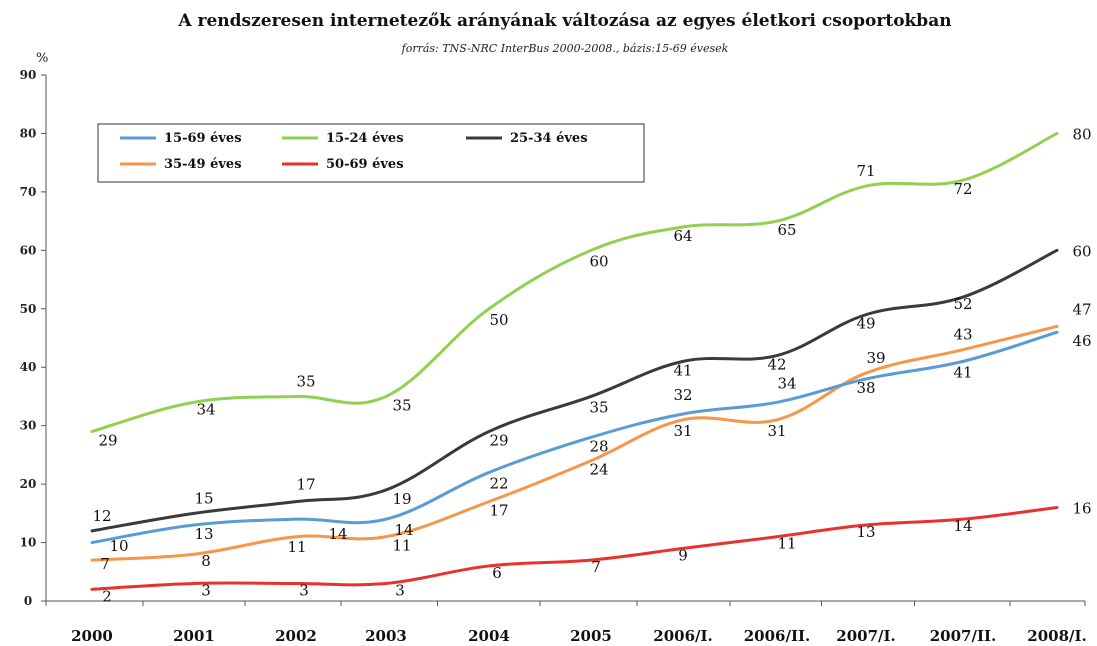 The width and height of the screenshot is (1097, 646). I want to click on data-label: 22, so click(498, 483).